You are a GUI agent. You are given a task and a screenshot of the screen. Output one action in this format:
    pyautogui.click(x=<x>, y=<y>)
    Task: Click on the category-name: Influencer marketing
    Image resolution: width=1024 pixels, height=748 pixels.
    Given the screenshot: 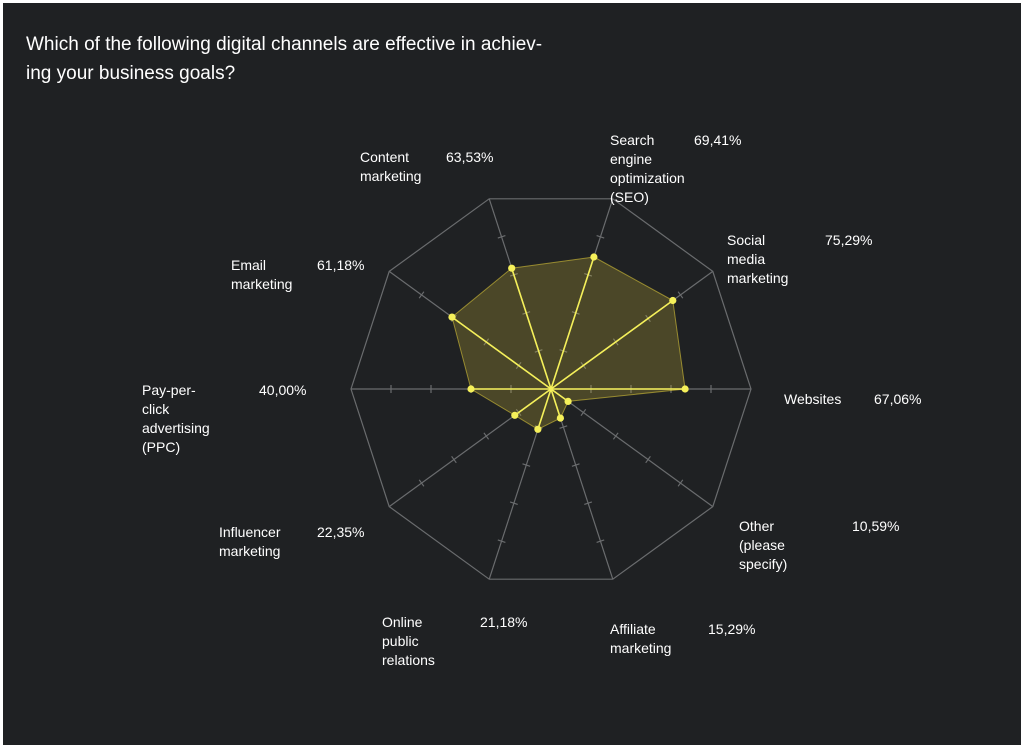 What is the action you would take?
    pyautogui.click(x=249, y=542)
    